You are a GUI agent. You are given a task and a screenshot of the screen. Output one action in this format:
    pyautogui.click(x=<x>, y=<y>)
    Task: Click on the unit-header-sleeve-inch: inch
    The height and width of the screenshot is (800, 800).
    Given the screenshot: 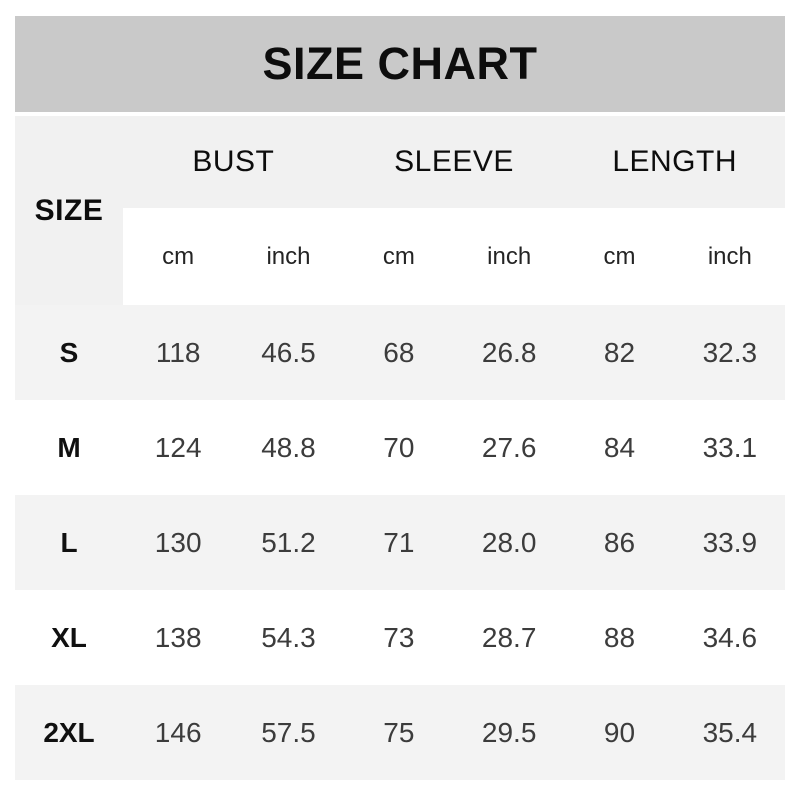 What is the action you would take?
    pyautogui.click(x=509, y=256)
    